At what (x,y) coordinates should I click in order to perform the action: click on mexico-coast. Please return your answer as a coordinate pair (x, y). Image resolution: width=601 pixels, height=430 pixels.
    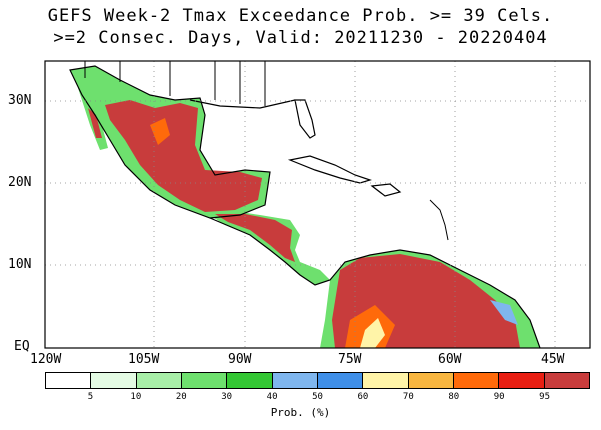
    Looking at the image, I should click on (170, 142).